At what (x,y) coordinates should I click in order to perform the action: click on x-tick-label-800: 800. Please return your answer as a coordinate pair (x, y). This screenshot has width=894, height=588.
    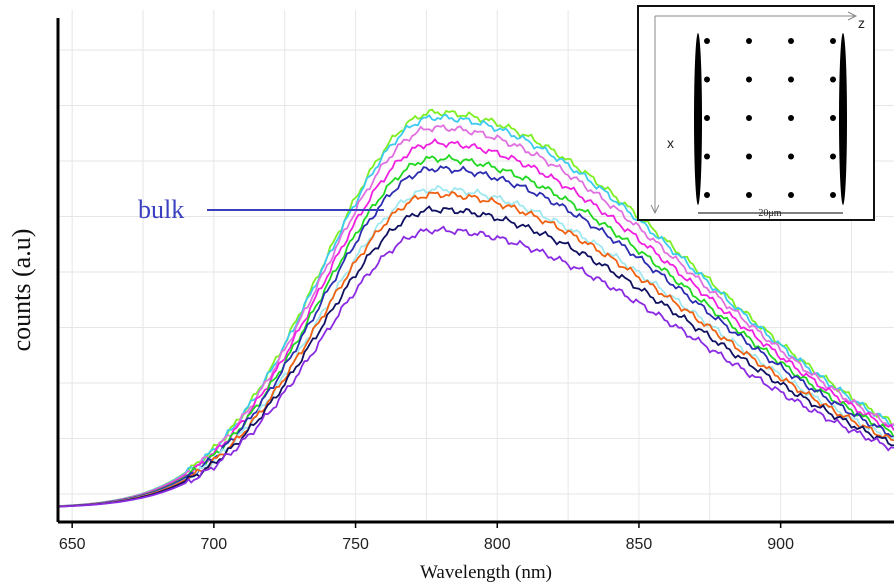
    Looking at the image, I should click on (497, 544).